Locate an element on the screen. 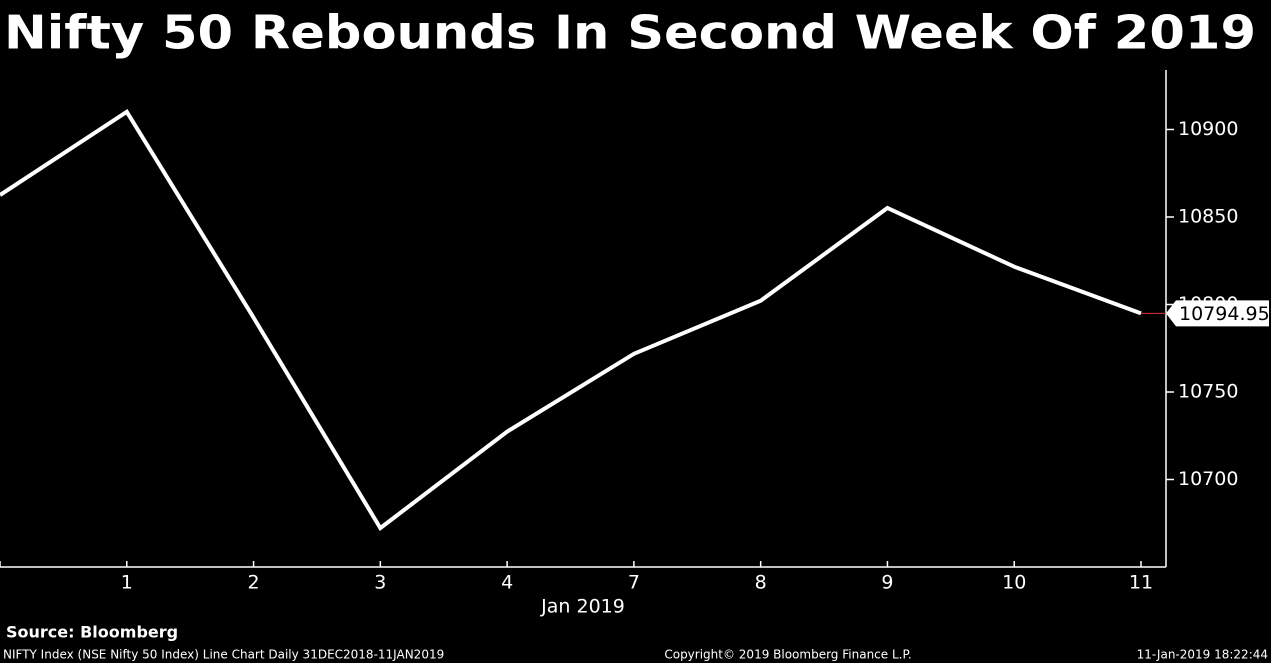 The image size is (1271, 663). x-tick-label: 3 is located at coordinates (380, 583).